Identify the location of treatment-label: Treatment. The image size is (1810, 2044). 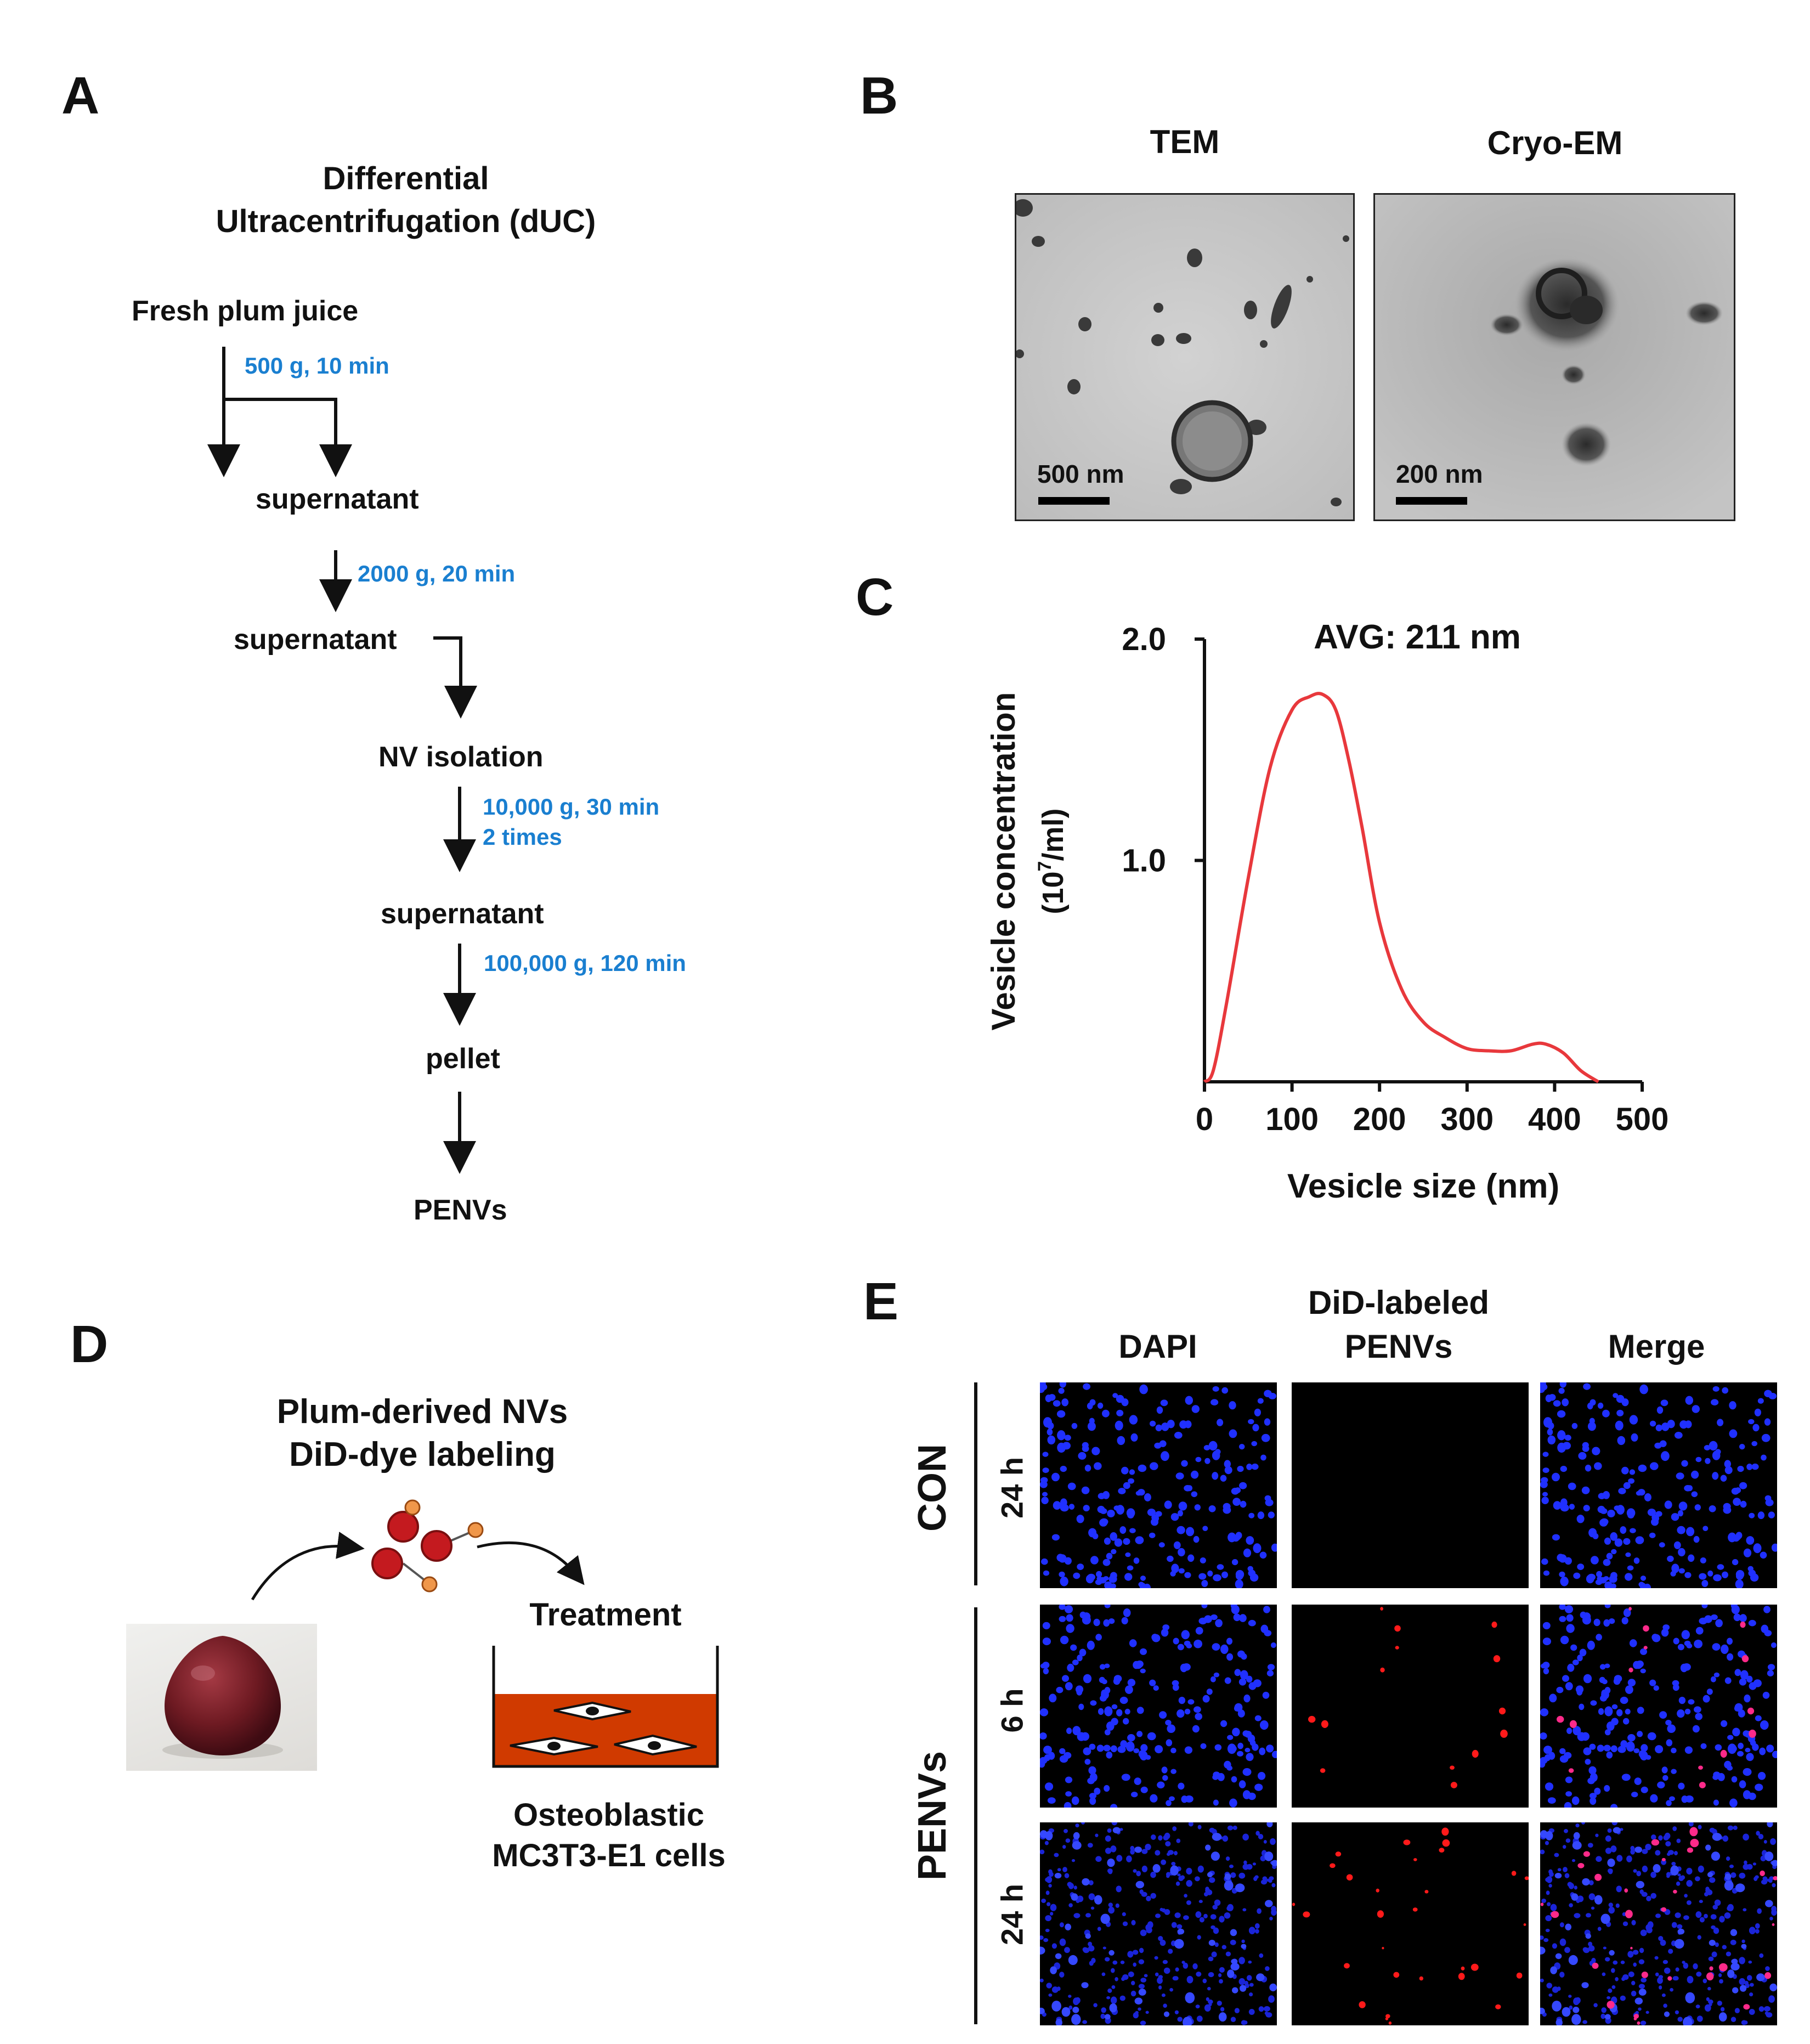
(605, 1615).